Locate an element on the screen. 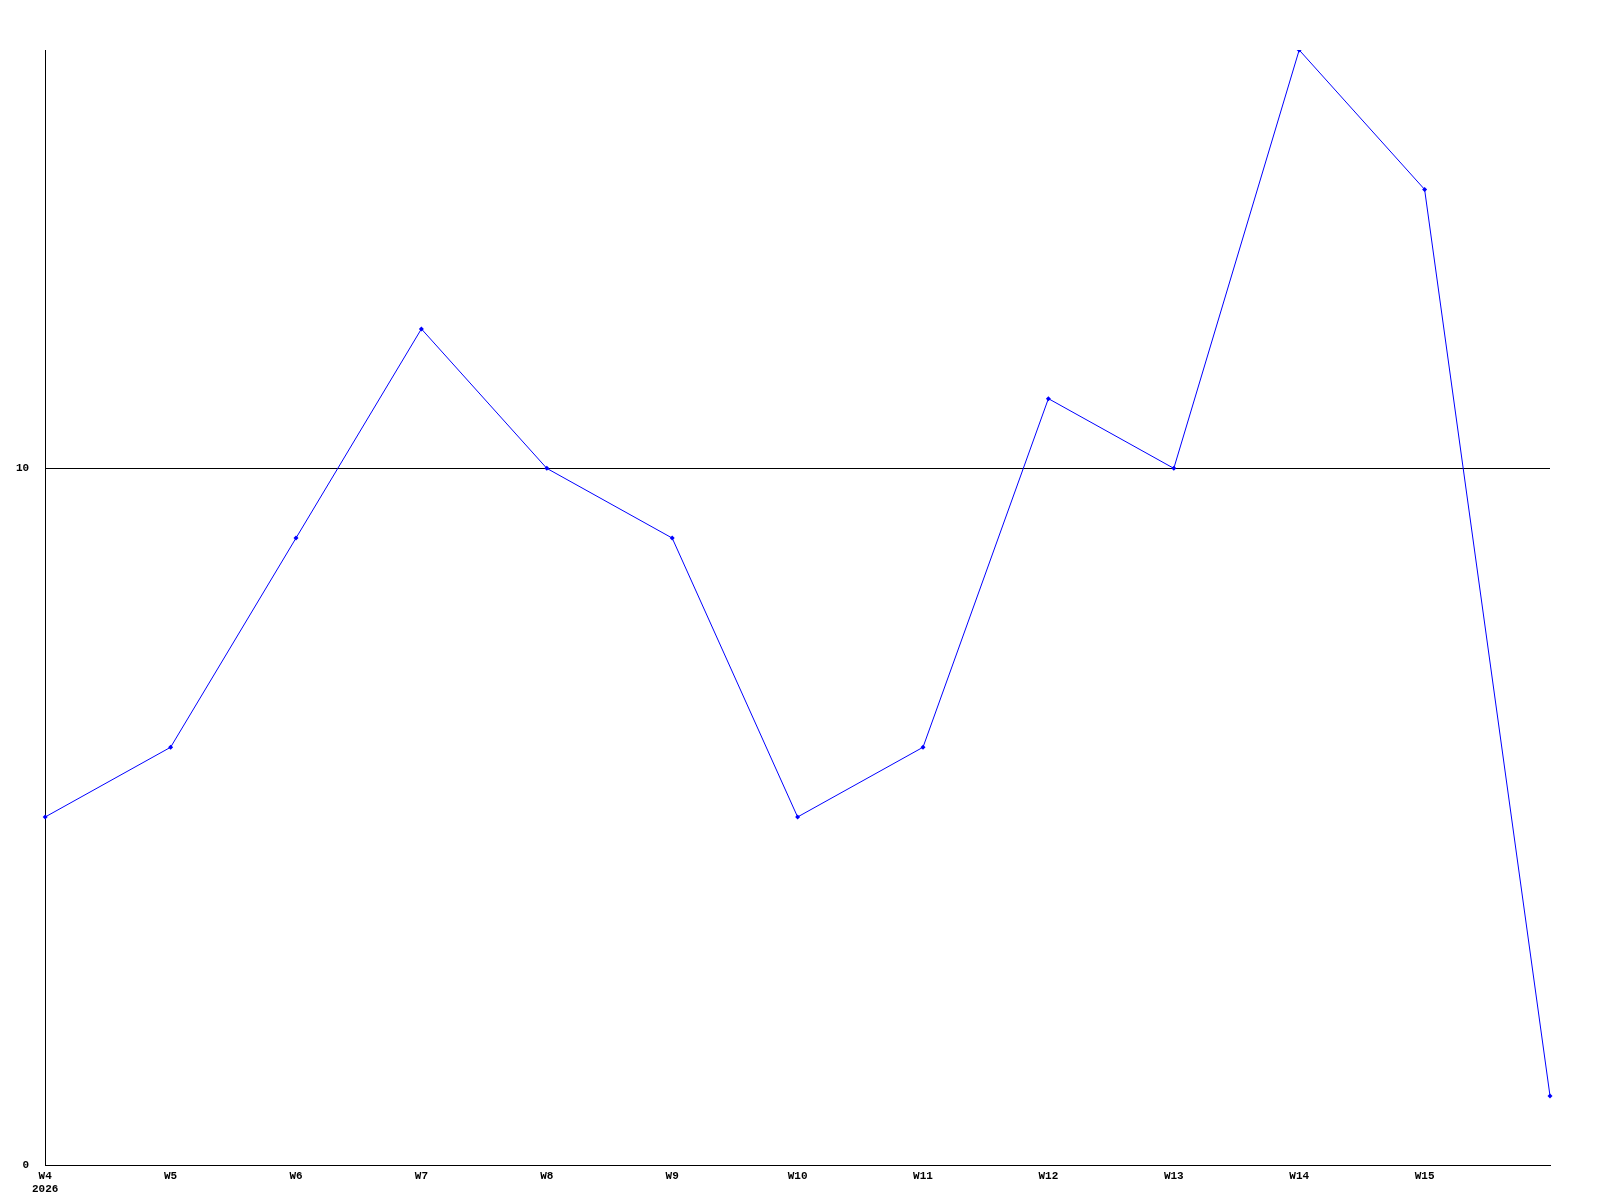 This screenshot has height=1200, width=1600. y-tick-label: 10 is located at coordinates (23, 468).